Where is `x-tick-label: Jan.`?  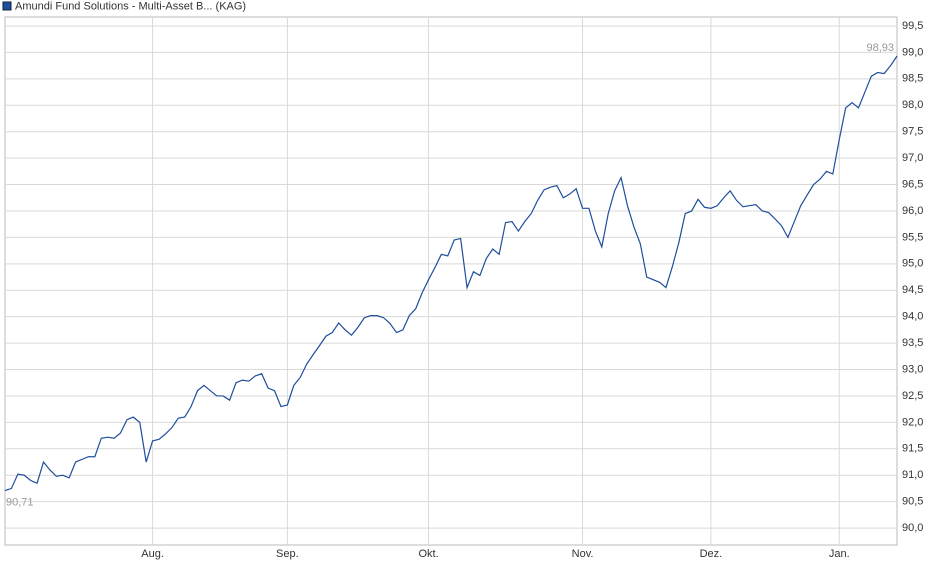
x-tick-label: Jan. is located at coordinates (839, 554).